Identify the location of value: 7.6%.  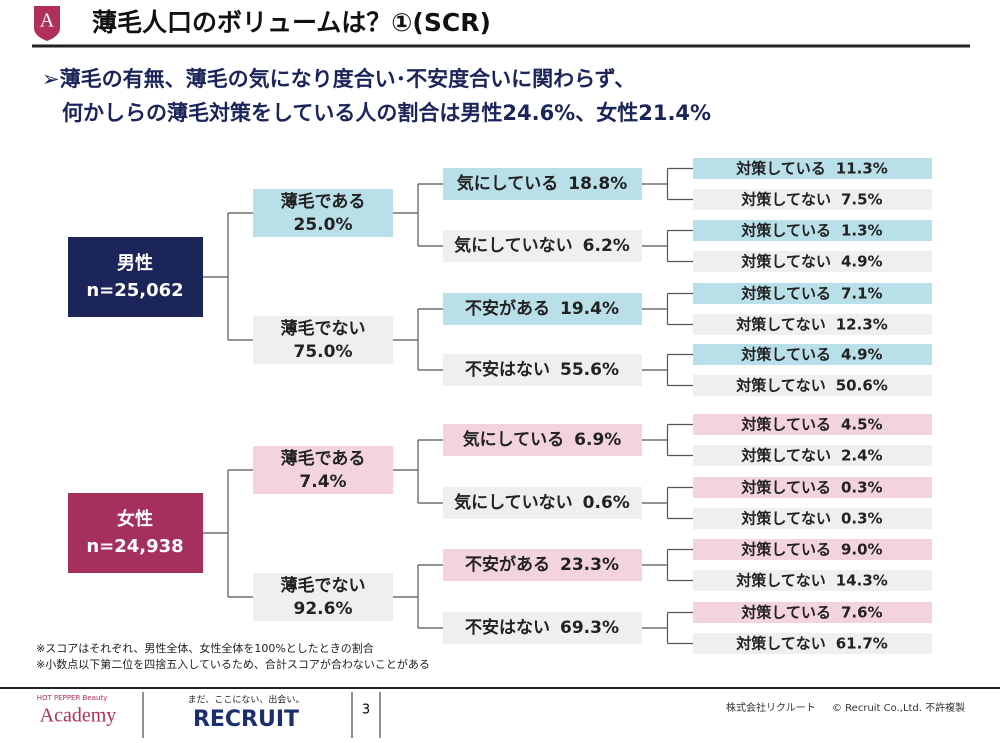
(862, 612).